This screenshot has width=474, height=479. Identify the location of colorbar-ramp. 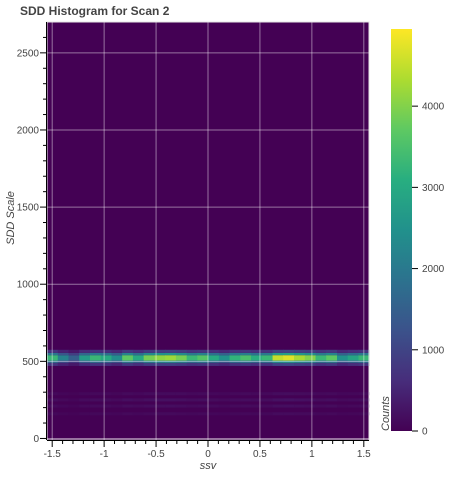
(401, 230).